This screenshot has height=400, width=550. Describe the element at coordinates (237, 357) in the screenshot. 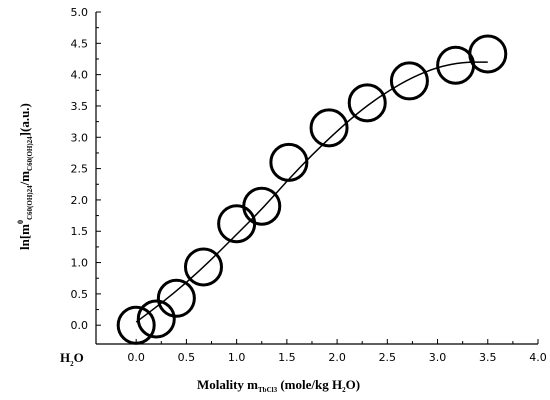

I see `x-tick-label: 1.0` at that location.